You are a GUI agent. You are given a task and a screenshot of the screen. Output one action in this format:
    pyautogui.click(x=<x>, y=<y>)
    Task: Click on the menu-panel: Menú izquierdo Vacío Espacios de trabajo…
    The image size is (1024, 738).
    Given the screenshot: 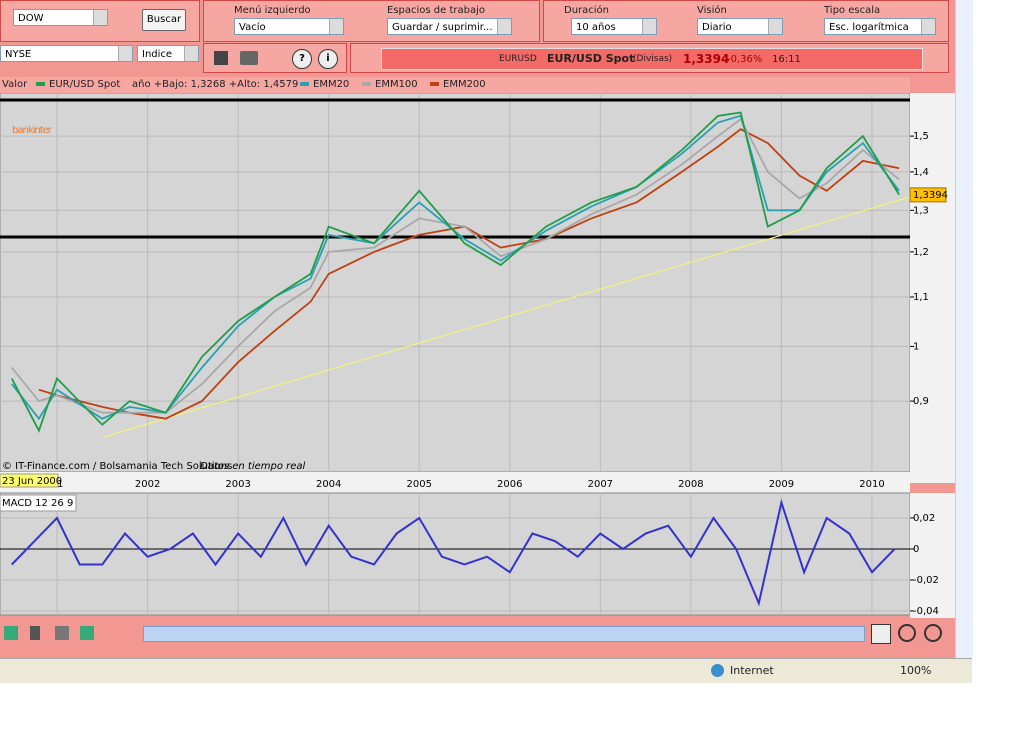 What is the action you would take?
    pyautogui.click(x=371, y=21)
    